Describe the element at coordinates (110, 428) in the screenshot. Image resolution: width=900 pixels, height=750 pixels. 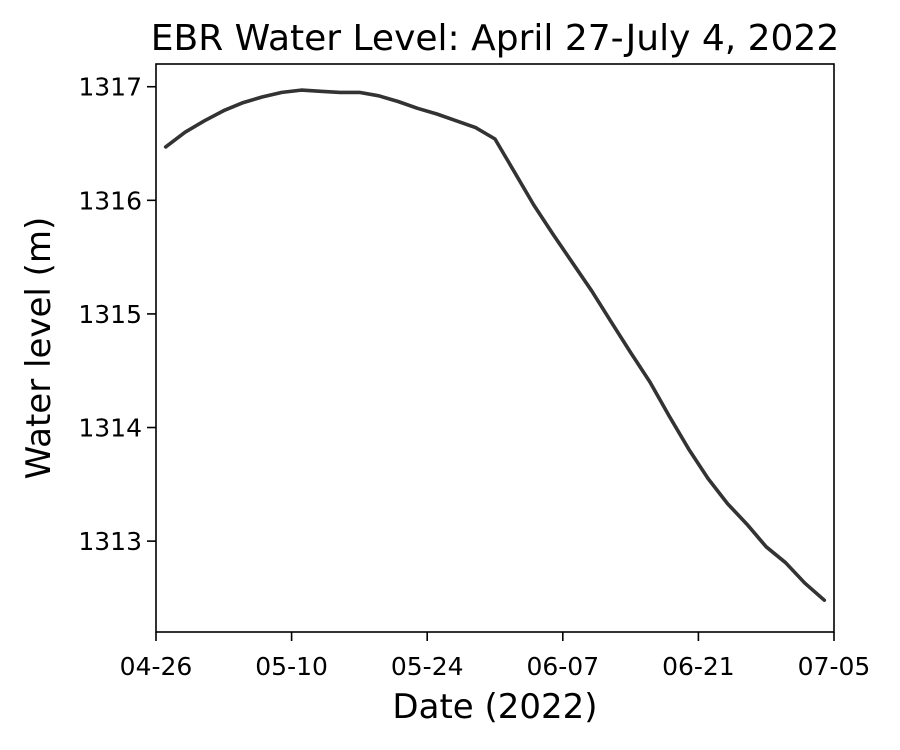
I see `y-tick-label: 1314` at that location.